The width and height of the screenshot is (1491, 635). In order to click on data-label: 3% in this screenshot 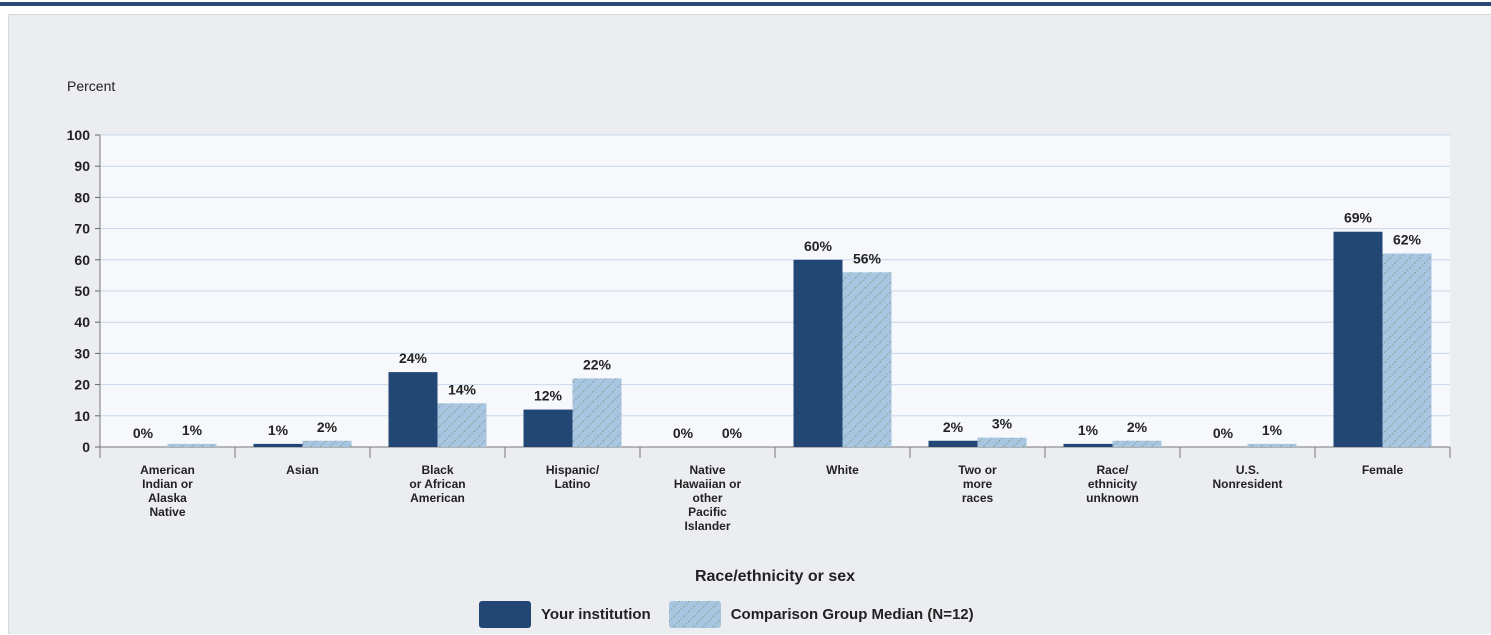, I will do `click(1002, 424)`.